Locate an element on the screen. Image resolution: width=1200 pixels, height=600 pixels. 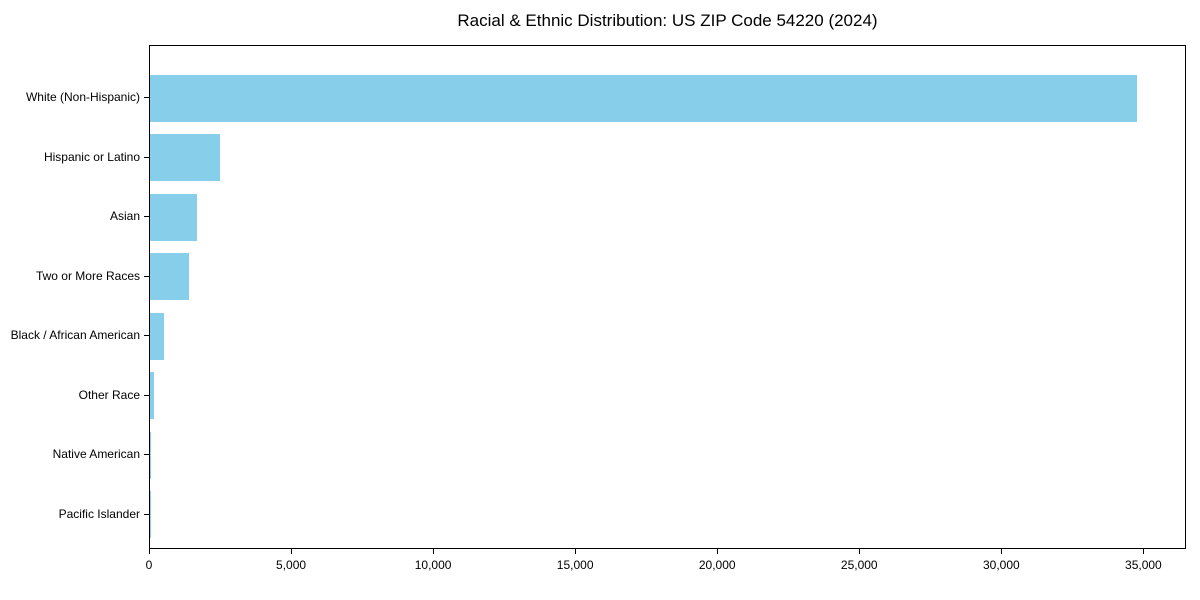
x-tick-label: 5,000 is located at coordinates (291, 565).